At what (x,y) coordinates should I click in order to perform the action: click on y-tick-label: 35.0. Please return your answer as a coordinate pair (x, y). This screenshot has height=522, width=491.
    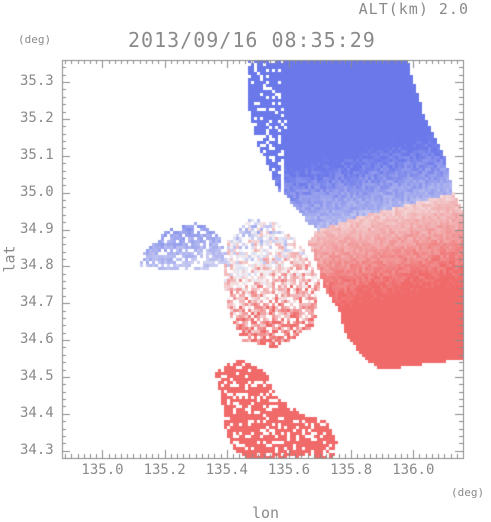
    Looking at the image, I should click on (37, 191).